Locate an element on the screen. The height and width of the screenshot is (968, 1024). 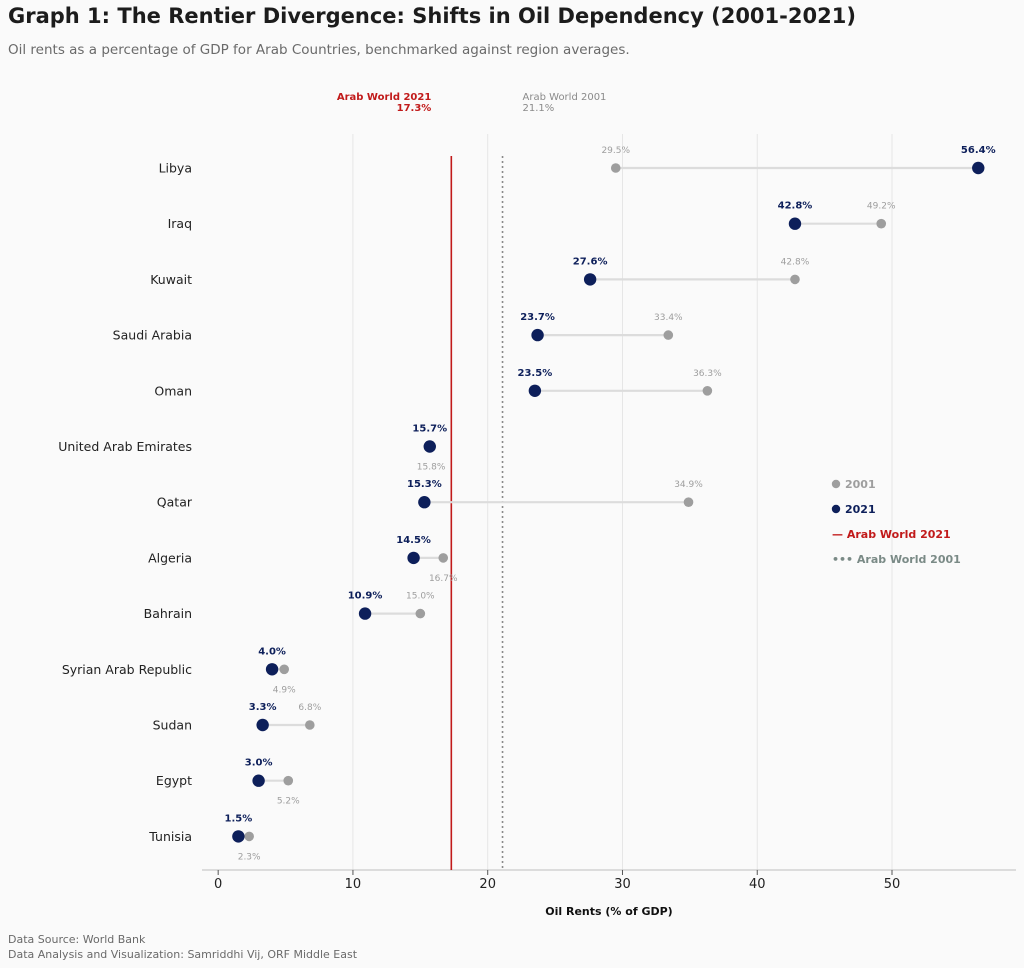
arab-world-2021-label: Arab World 2021 is located at coordinates (384, 97).